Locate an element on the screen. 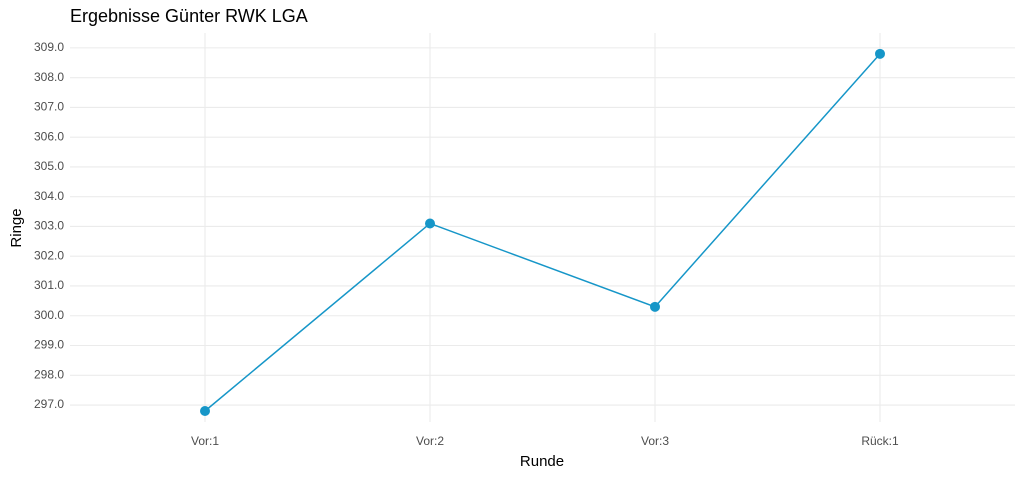 The image size is (1024, 478). x-tick-label: Vor:1 is located at coordinates (205, 441).